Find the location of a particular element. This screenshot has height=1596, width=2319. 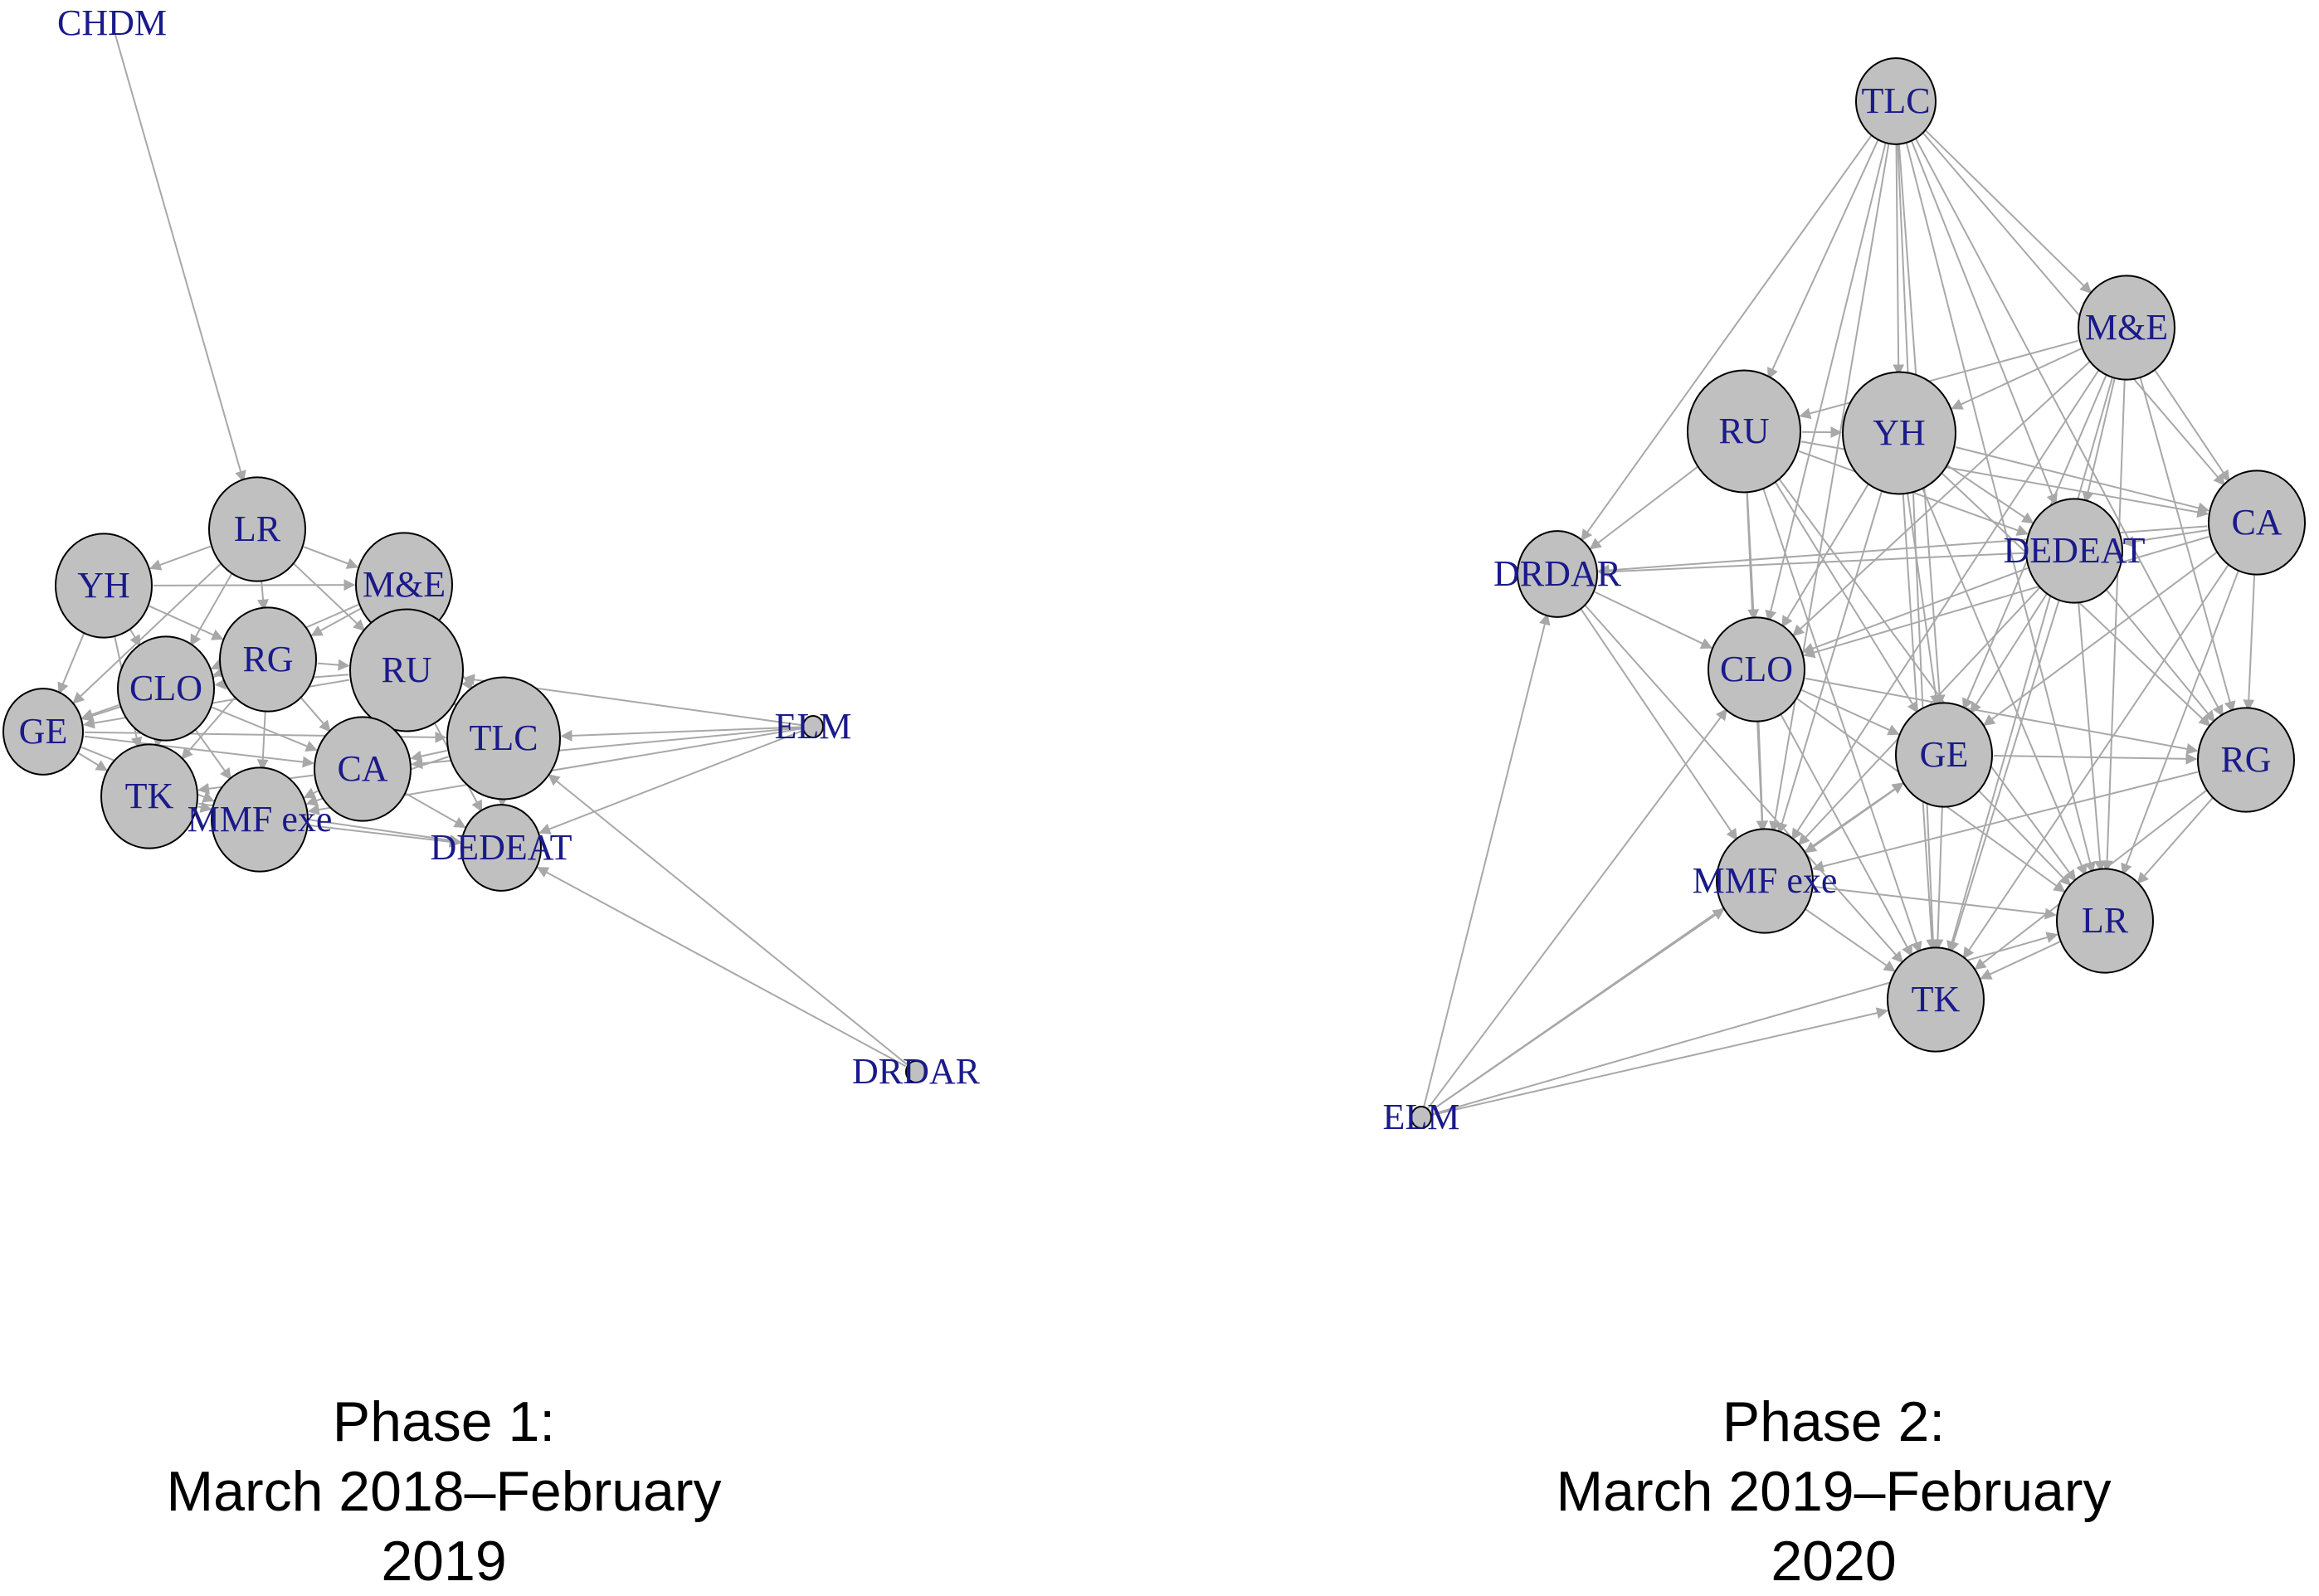

node-label: CHDM is located at coordinates (112, 23).